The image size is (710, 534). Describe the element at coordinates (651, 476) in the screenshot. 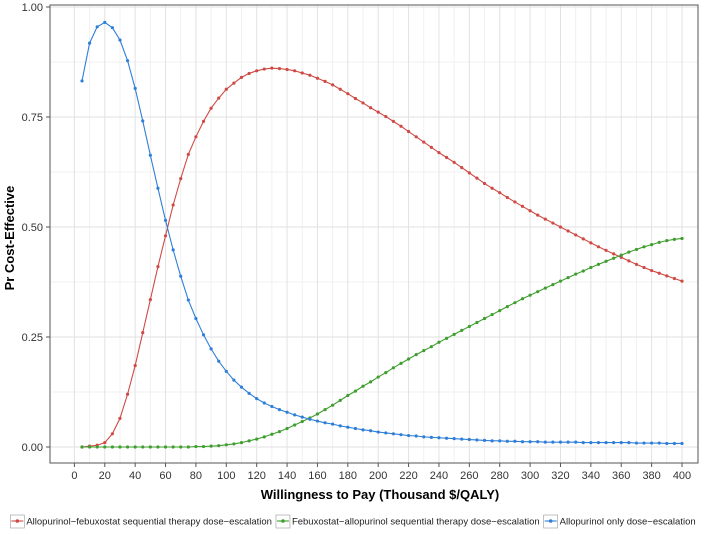

I see `x-tick-label: 380` at that location.